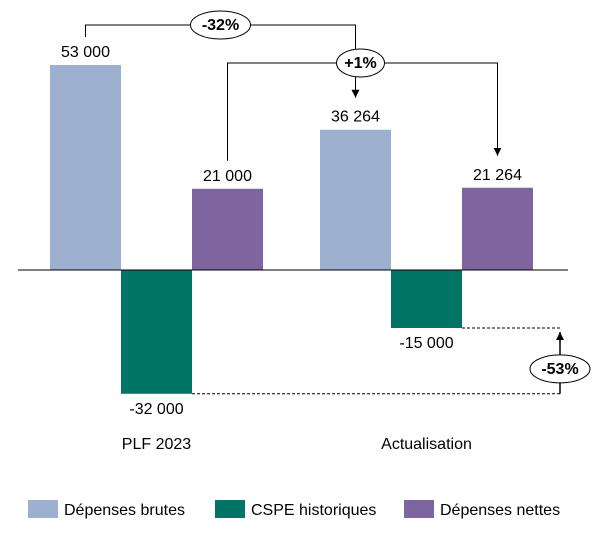 This screenshot has height=537, width=599. I want to click on category-label-actualisation: Actualisation, so click(426, 444).